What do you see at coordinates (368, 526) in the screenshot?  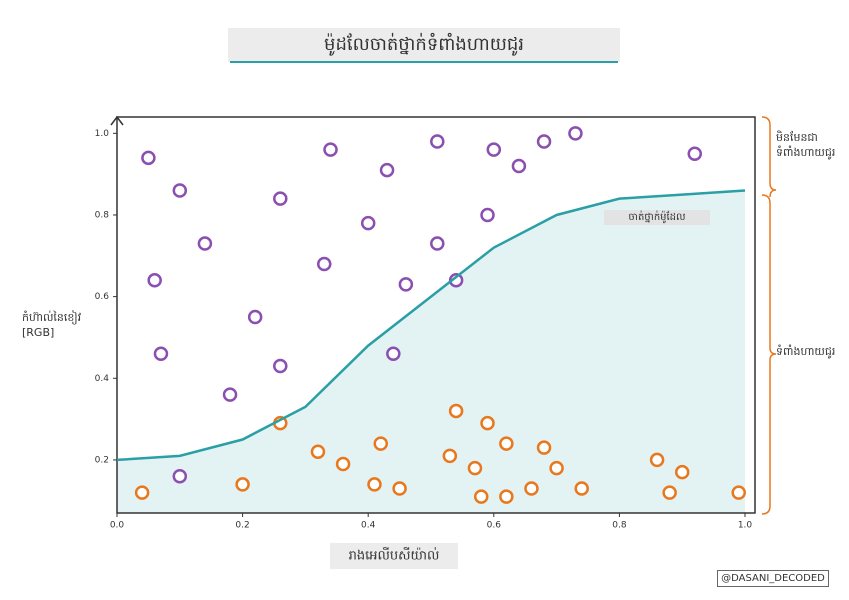 I see `x-tick-label: 0.4` at bounding box center [368, 526].